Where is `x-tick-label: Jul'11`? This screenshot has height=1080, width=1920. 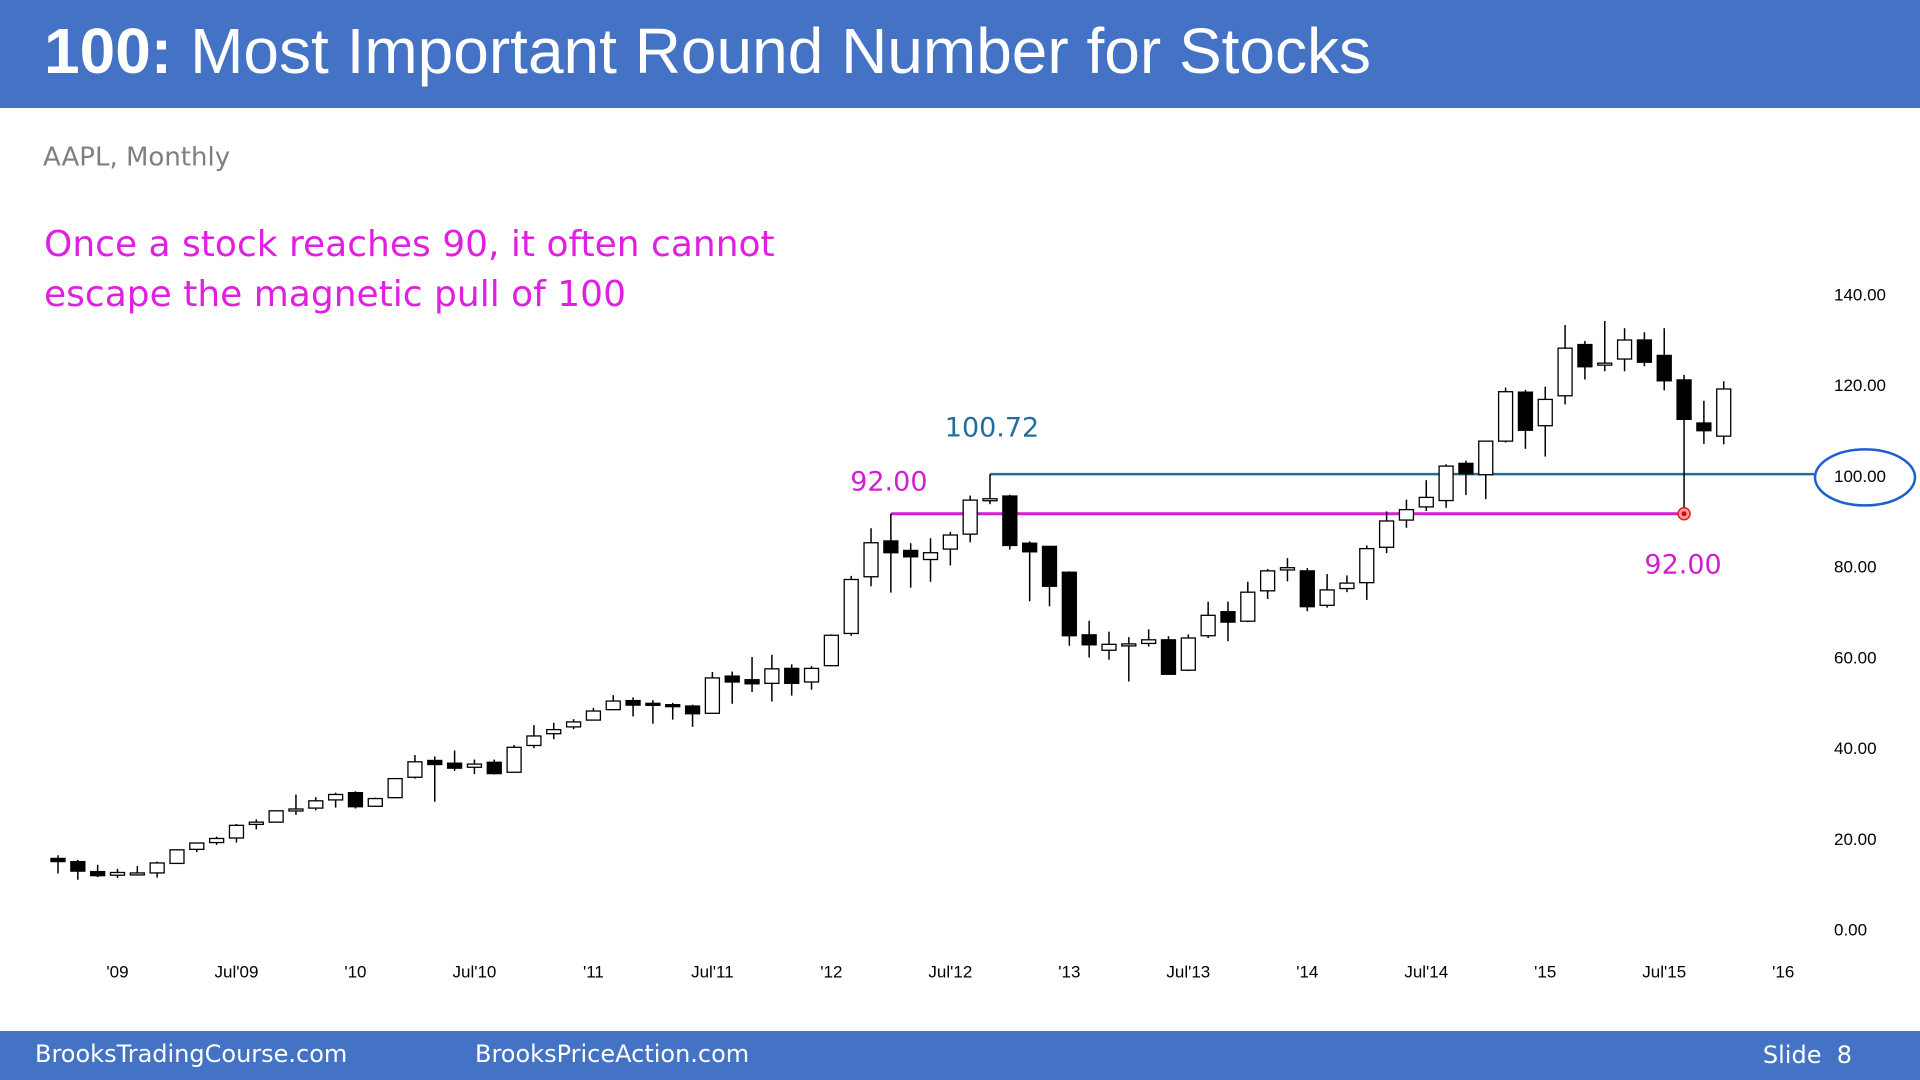 x-tick-label: Jul'11 is located at coordinates (712, 971).